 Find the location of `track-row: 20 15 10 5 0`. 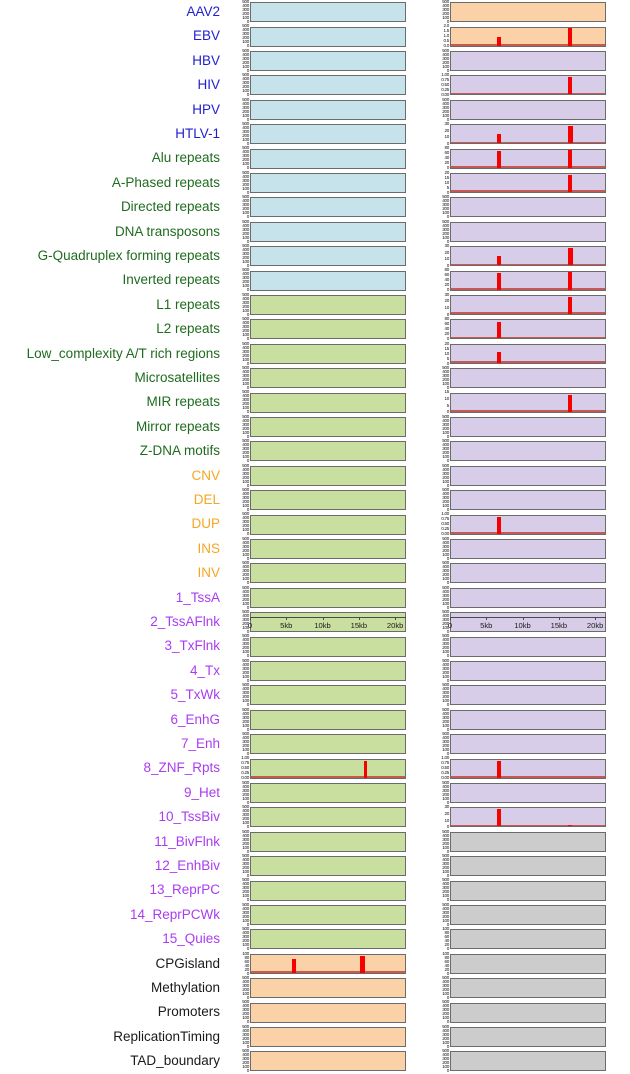

track-row: 20 15 10 5 0 is located at coordinates (523, 182).